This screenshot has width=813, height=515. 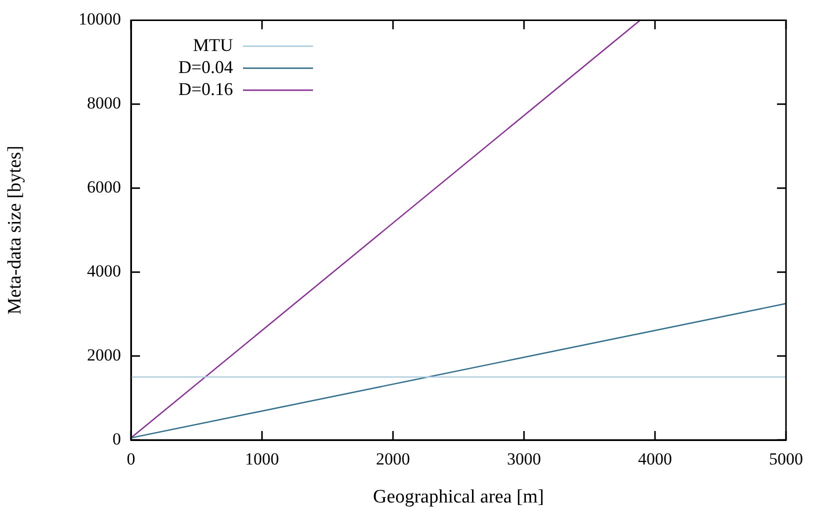 What do you see at coordinates (116, 438) in the screenshot?
I see `y-tick-label: 0` at bounding box center [116, 438].